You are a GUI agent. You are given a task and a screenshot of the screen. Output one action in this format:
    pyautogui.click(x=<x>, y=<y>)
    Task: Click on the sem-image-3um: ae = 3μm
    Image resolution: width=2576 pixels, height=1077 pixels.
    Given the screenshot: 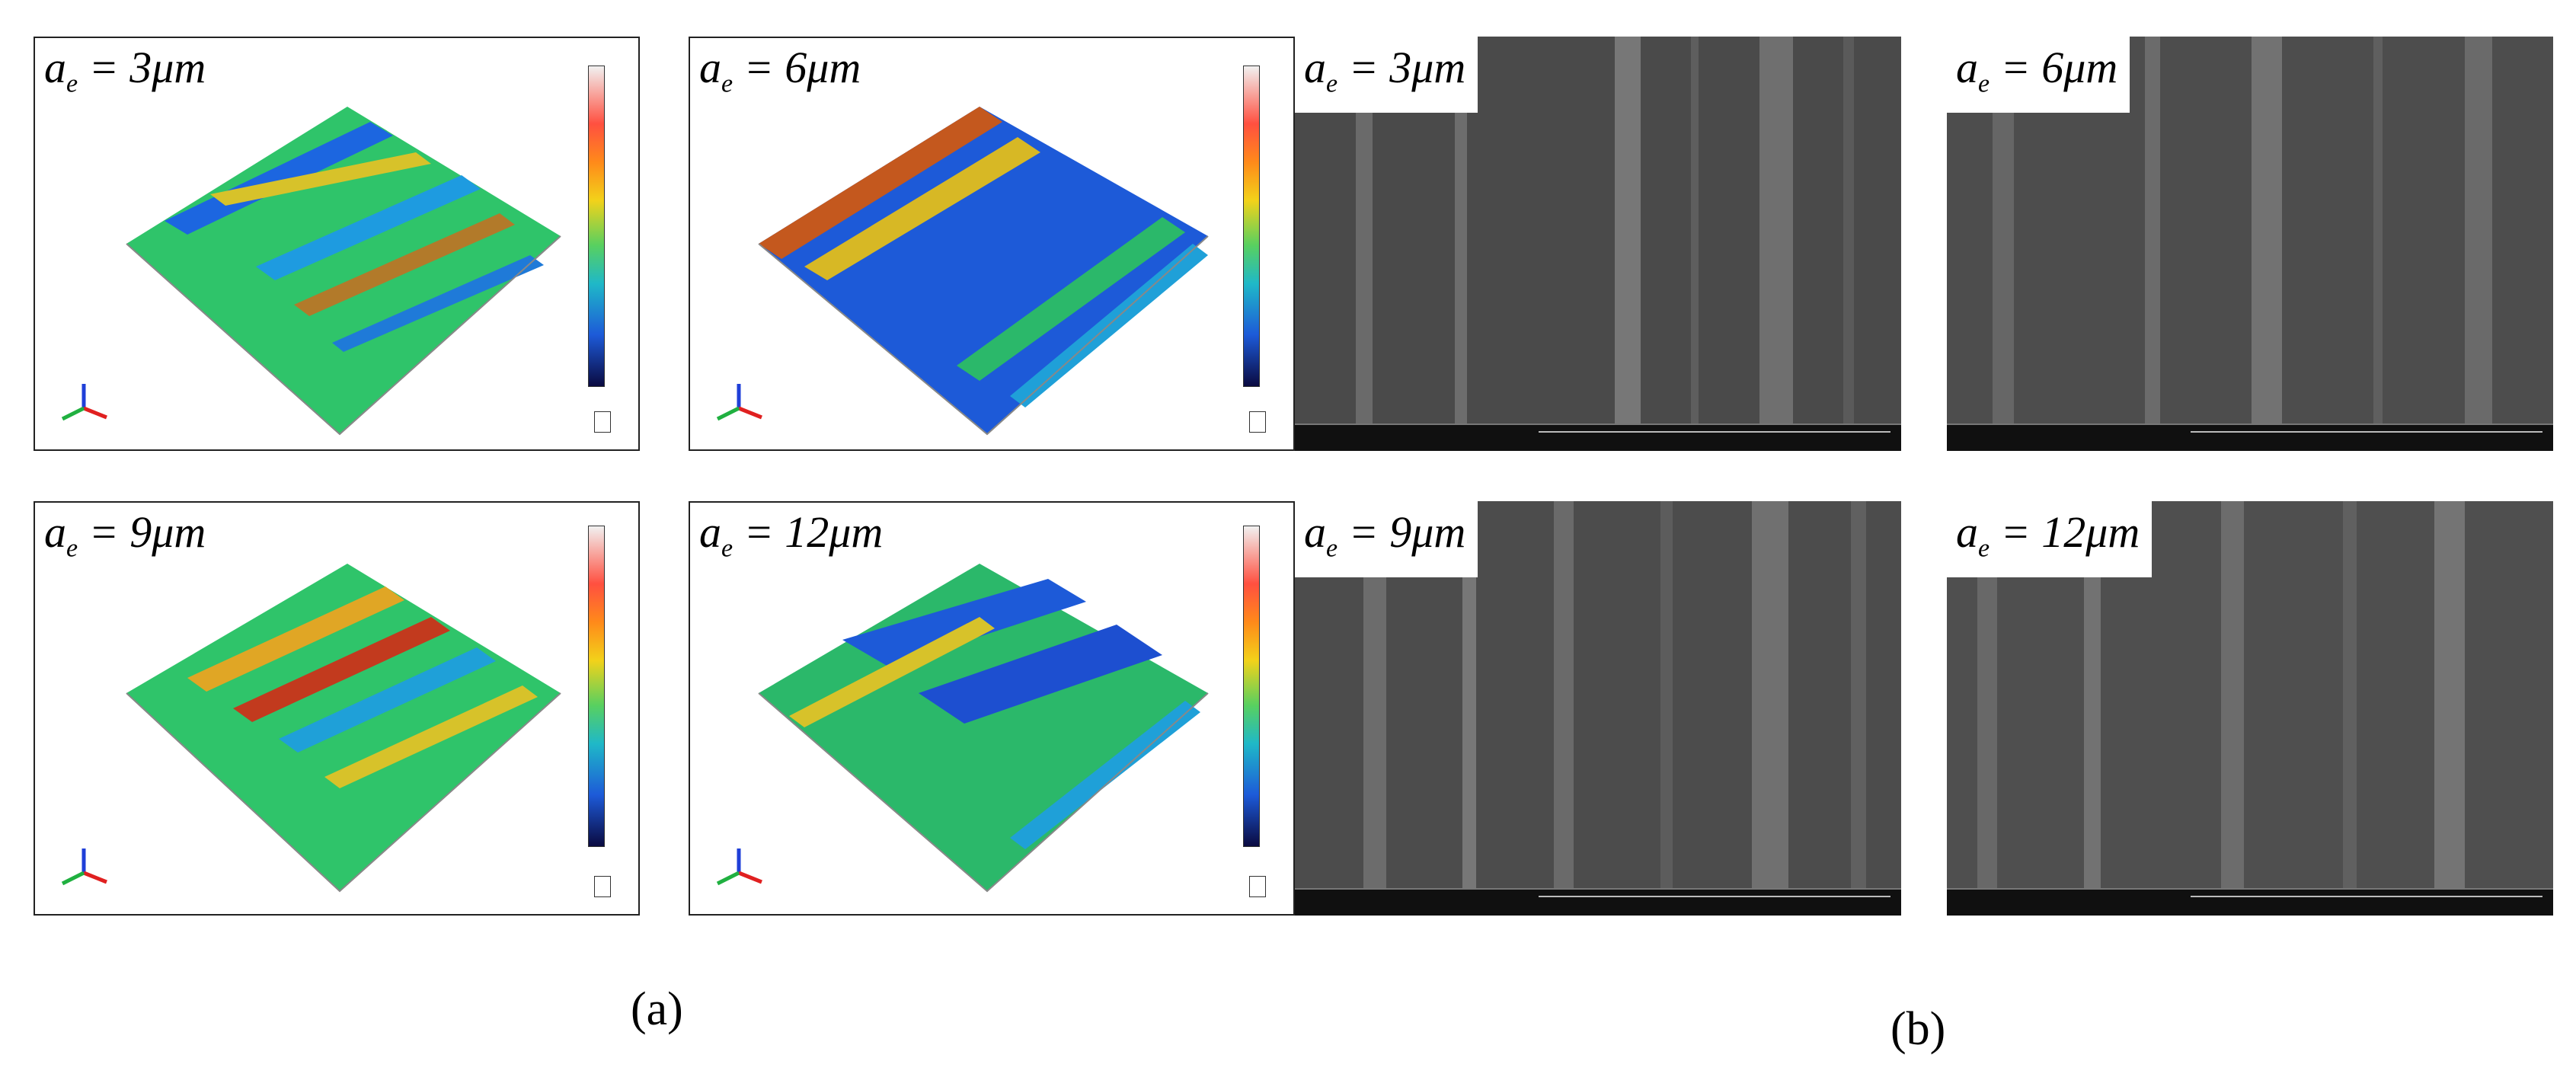 What is the action you would take?
    pyautogui.click(x=1598, y=244)
    